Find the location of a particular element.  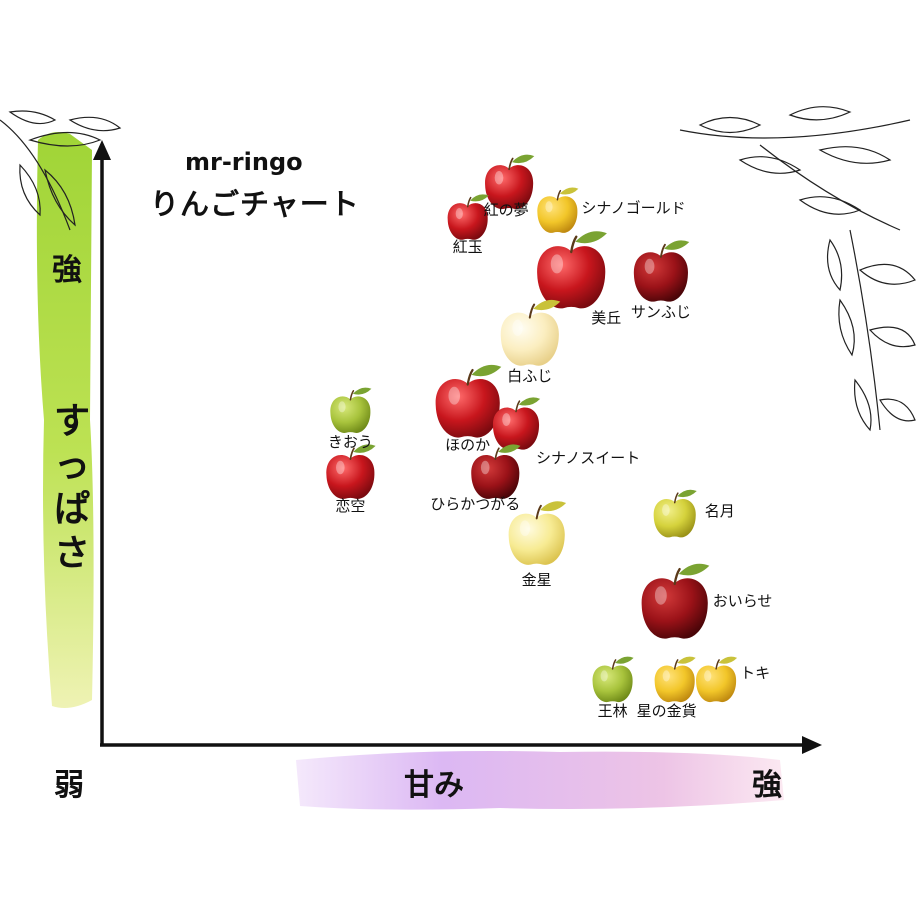

leaf-decoration-left is located at coordinates (61, 170).